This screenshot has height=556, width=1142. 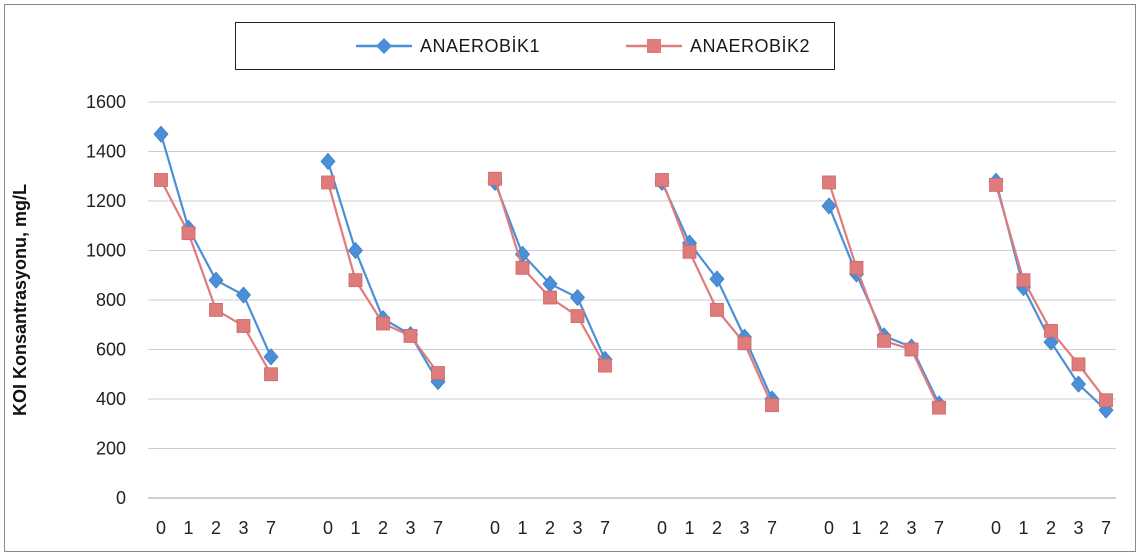 I want to click on legend-marker-square-icon, so click(x=654, y=46).